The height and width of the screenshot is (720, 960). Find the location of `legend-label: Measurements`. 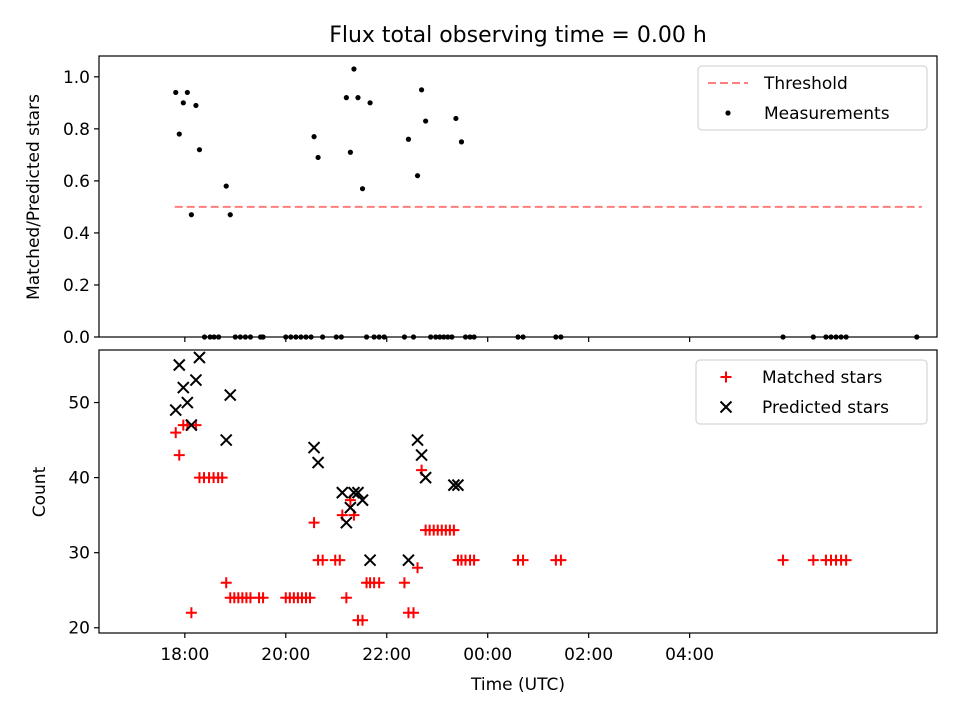

legend-label: Measurements is located at coordinates (827, 114).